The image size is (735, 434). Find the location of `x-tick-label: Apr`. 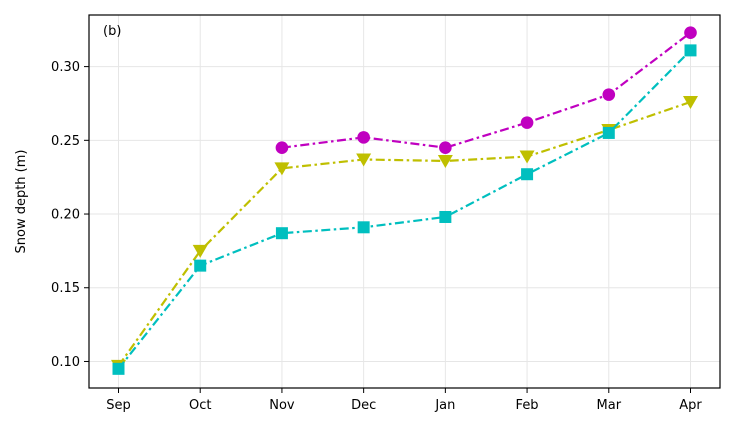

x-tick-label: Apr is located at coordinates (690, 405).